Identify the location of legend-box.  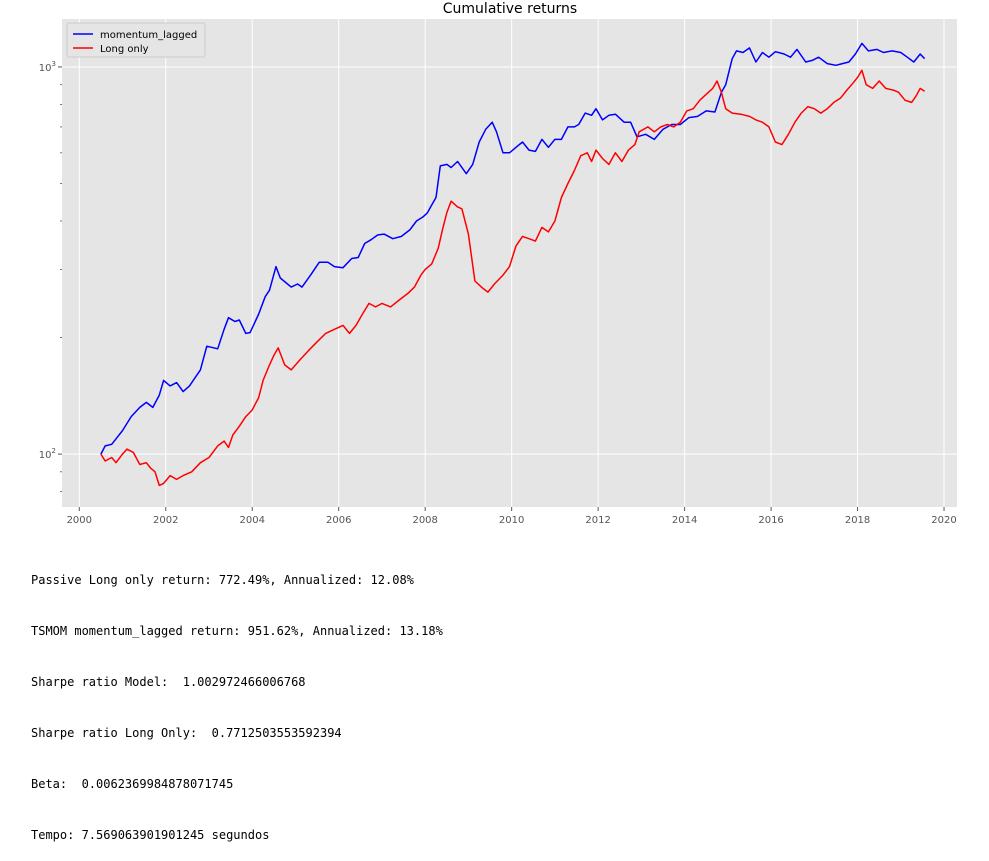
(136, 40).